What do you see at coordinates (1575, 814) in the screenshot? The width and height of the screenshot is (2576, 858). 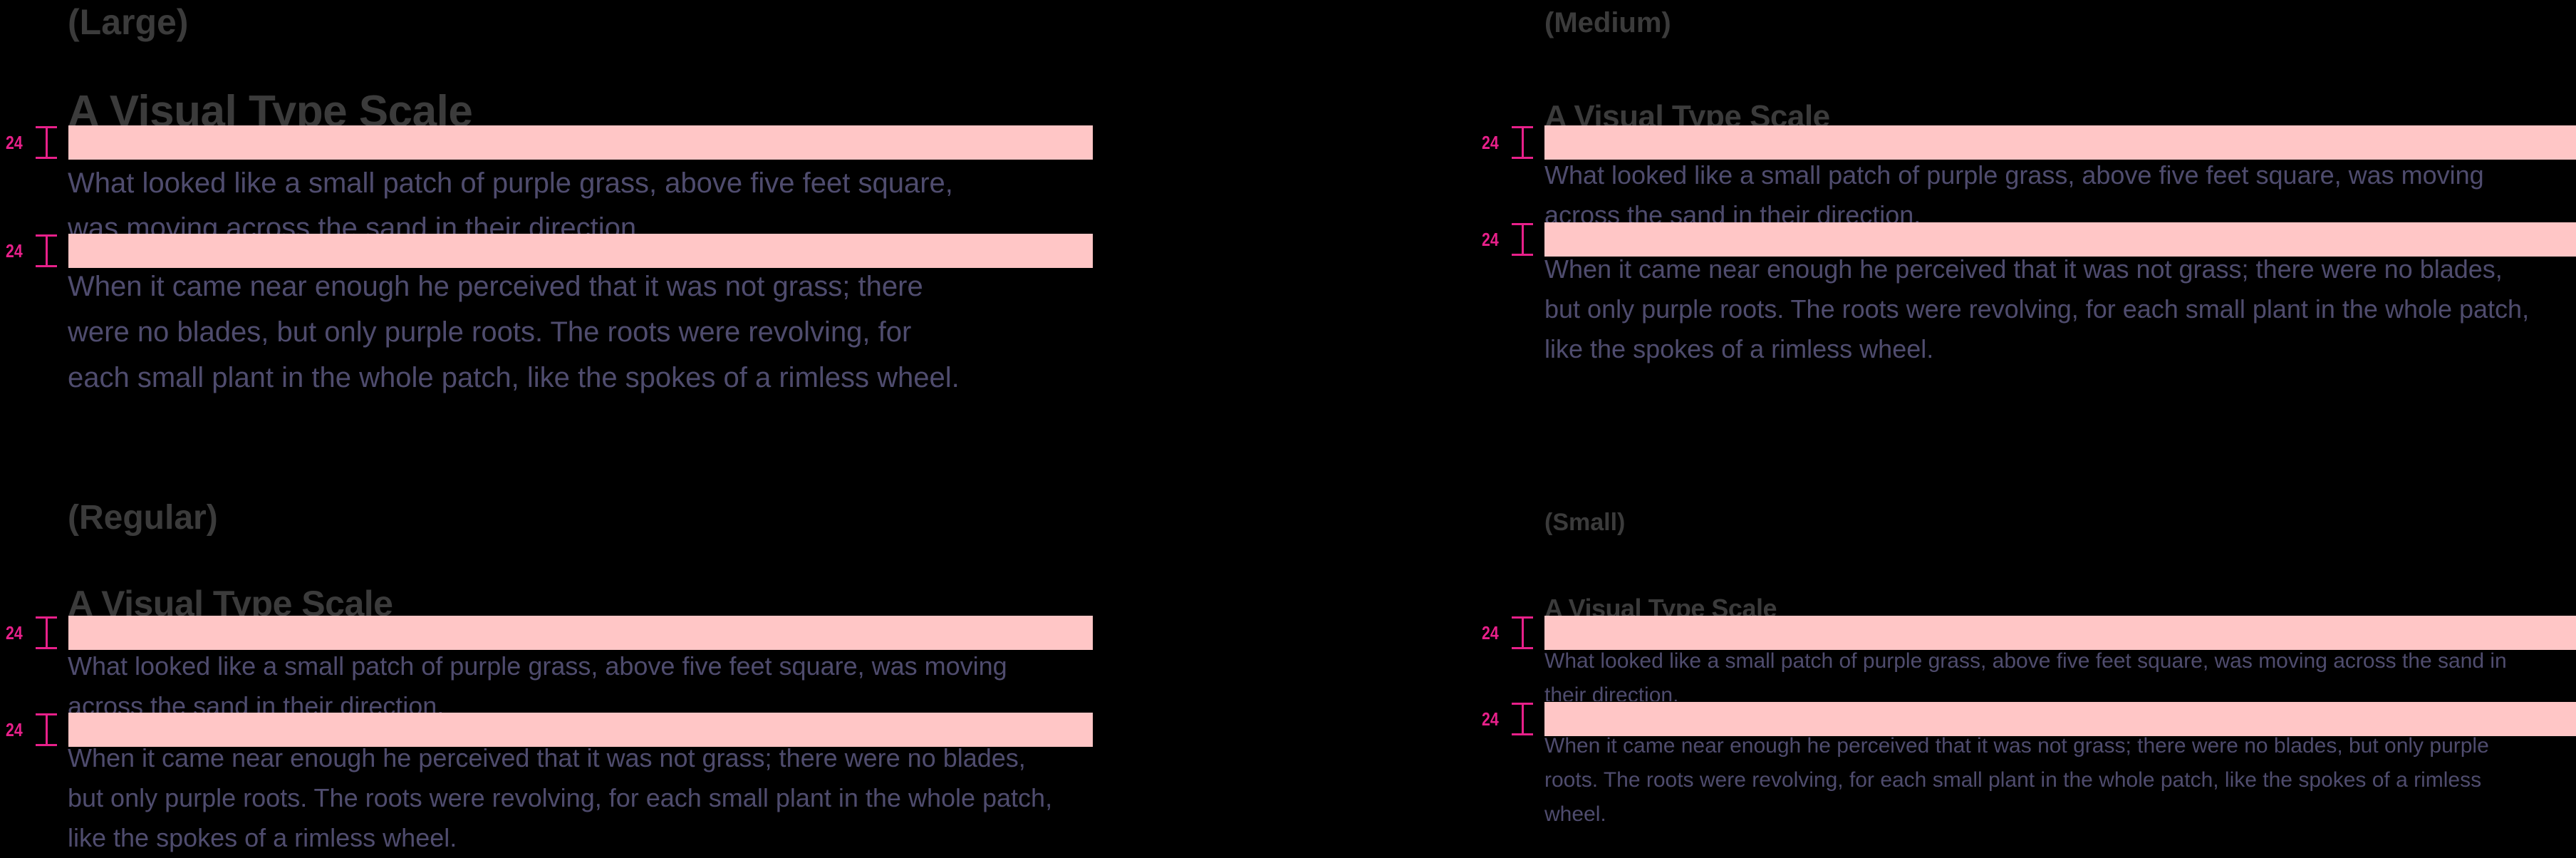 I see `paragraph-line: wheel.` at bounding box center [1575, 814].